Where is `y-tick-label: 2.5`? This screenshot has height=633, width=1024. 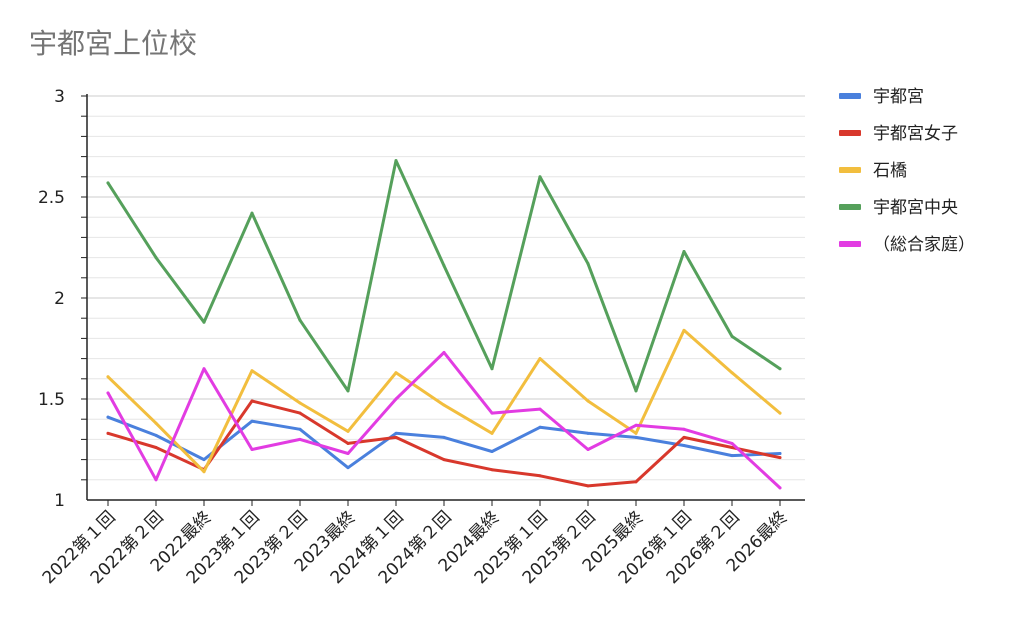
y-tick-label: 2.5 is located at coordinates (51, 198).